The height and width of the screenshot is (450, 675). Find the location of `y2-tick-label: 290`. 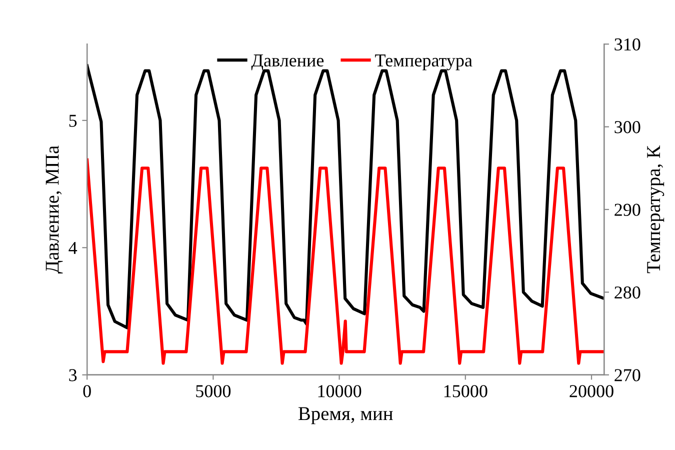

y2-tick-label: 290 is located at coordinates (627, 210).